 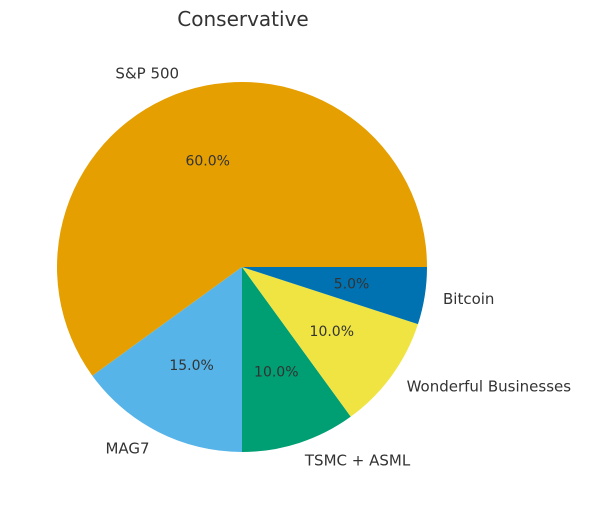 I want to click on slice-label-bitcoin: Bitcoin, so click(x=468, y=299).